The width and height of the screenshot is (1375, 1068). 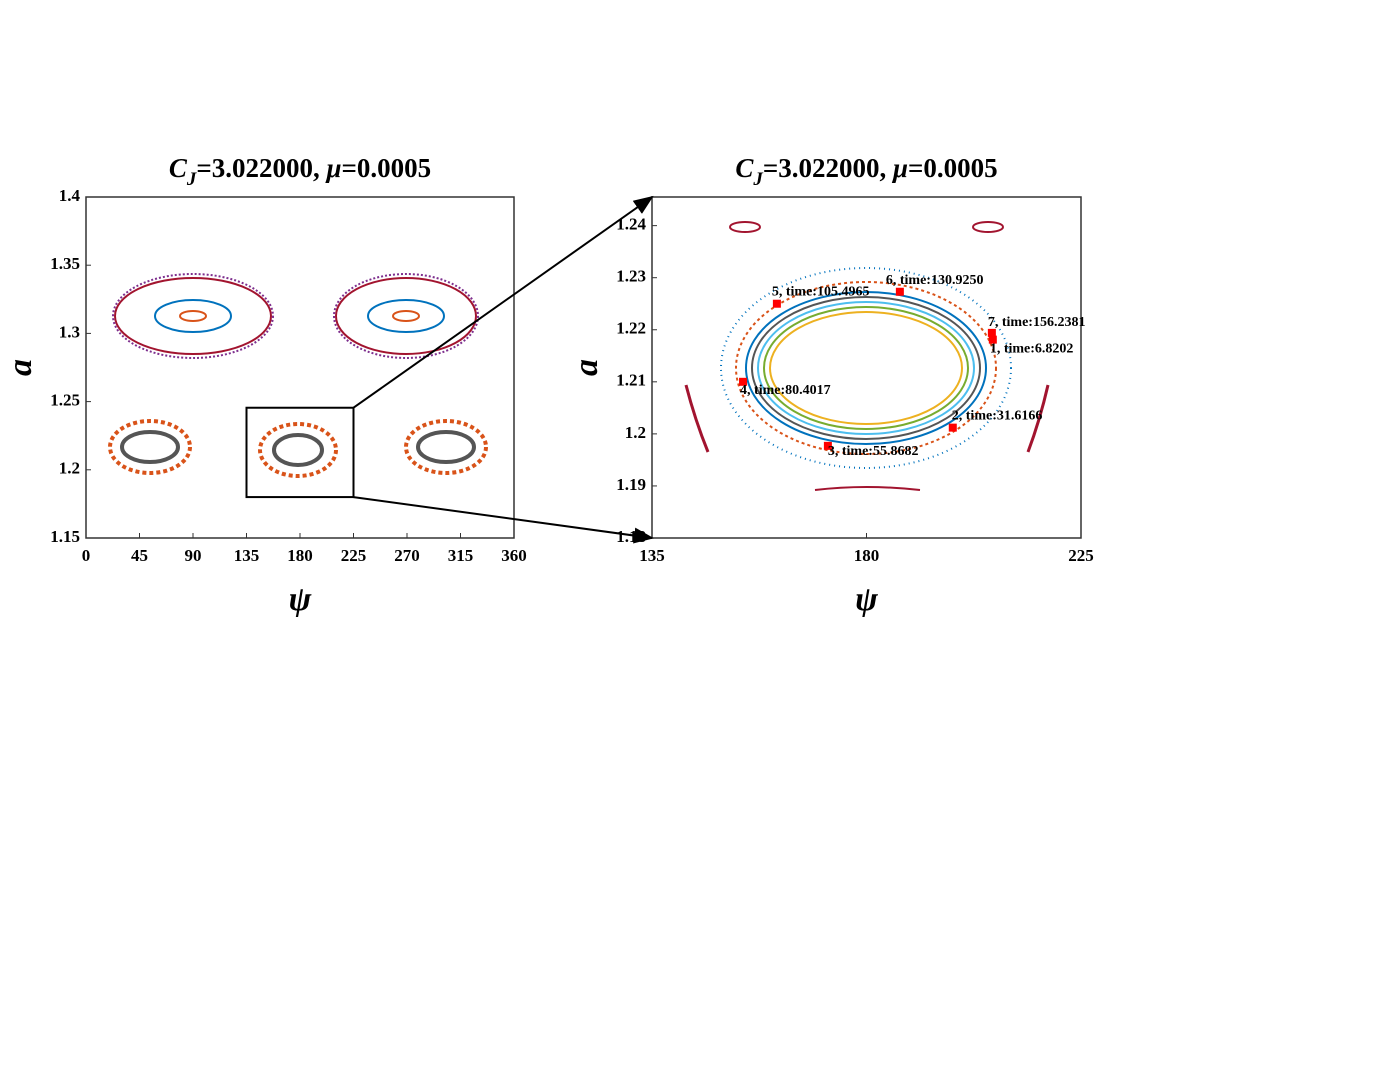 I want to click on point-label: 4, time:80.4017, so click(x=785, y=390).